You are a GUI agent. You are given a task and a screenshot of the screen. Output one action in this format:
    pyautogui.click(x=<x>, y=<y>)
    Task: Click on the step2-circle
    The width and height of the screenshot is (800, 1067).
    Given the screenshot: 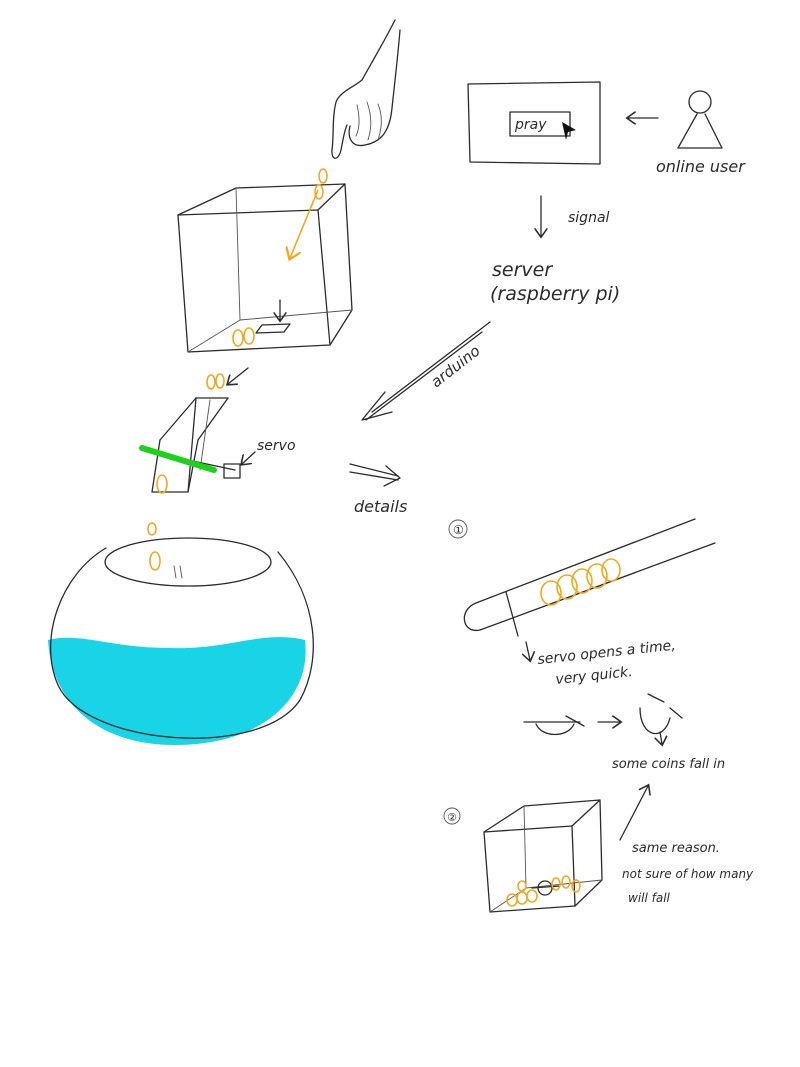 What is the action you would take?
    pyautogui.click(x=452, y=816)
    